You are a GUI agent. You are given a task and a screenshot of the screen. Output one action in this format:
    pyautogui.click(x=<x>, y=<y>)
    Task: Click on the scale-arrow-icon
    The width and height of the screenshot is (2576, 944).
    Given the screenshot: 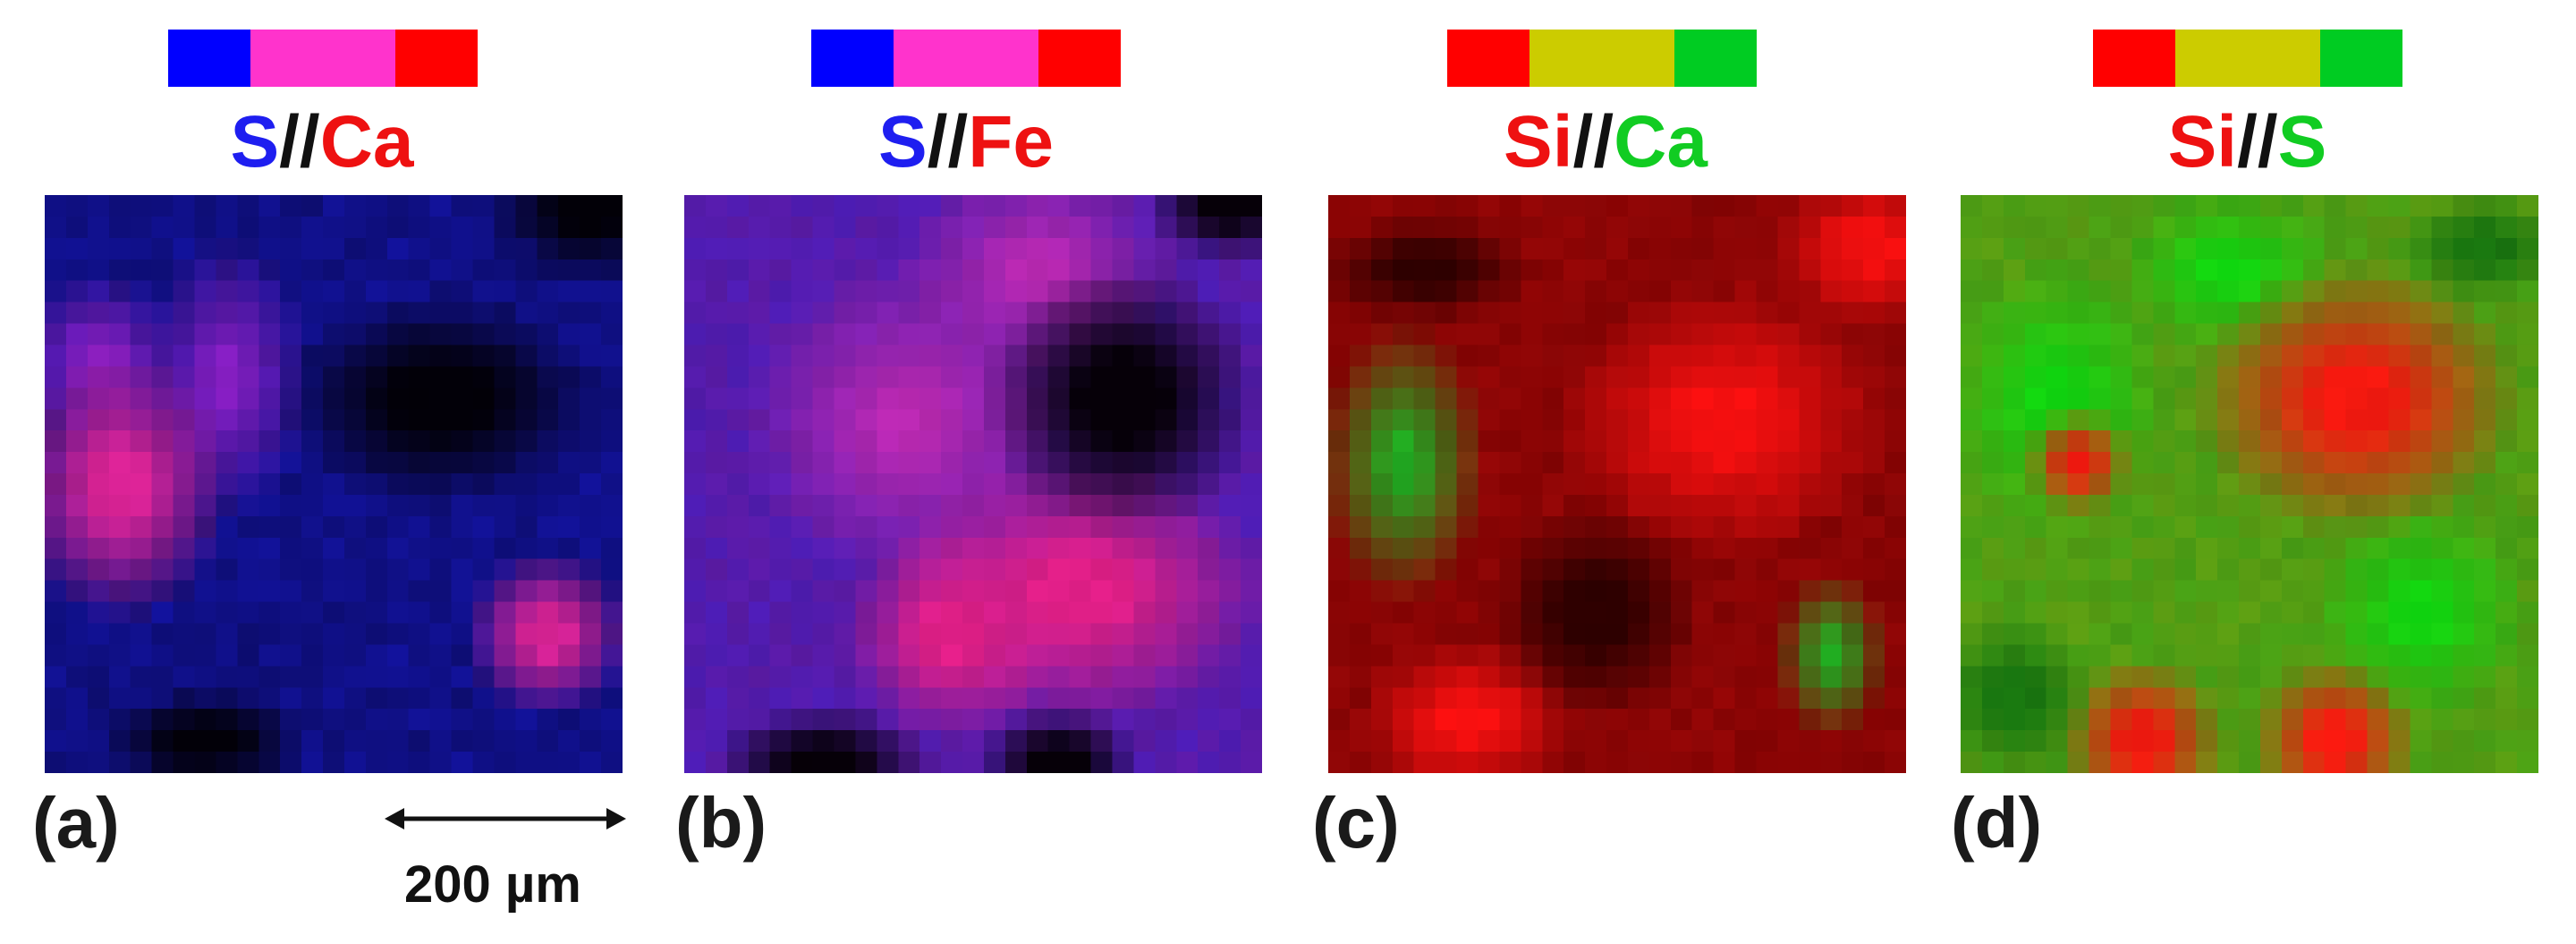 What is the action you would take?
    pyautogui.click(x=505, y=818)
    